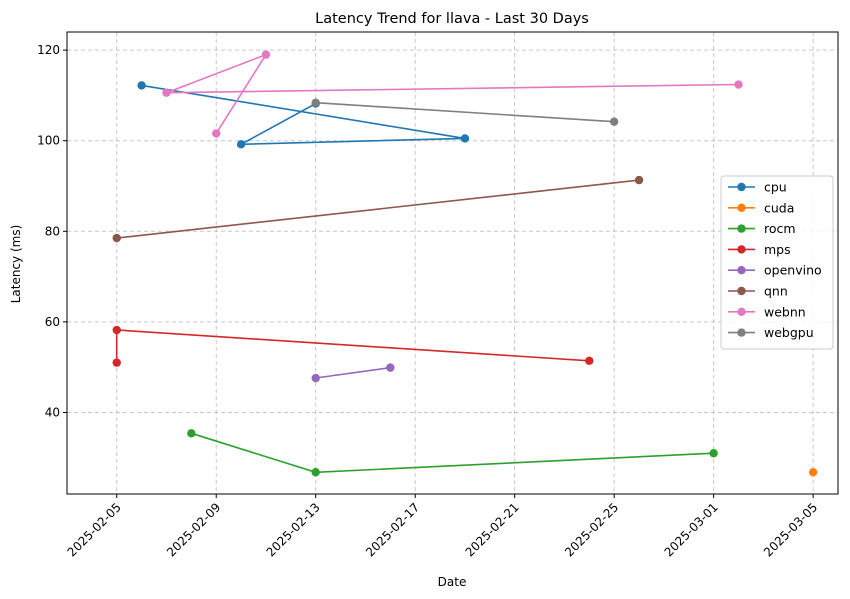 This screenshot has height=599, width=850. I want to click on legend-item-webnn: webnn, so click(767, 311).